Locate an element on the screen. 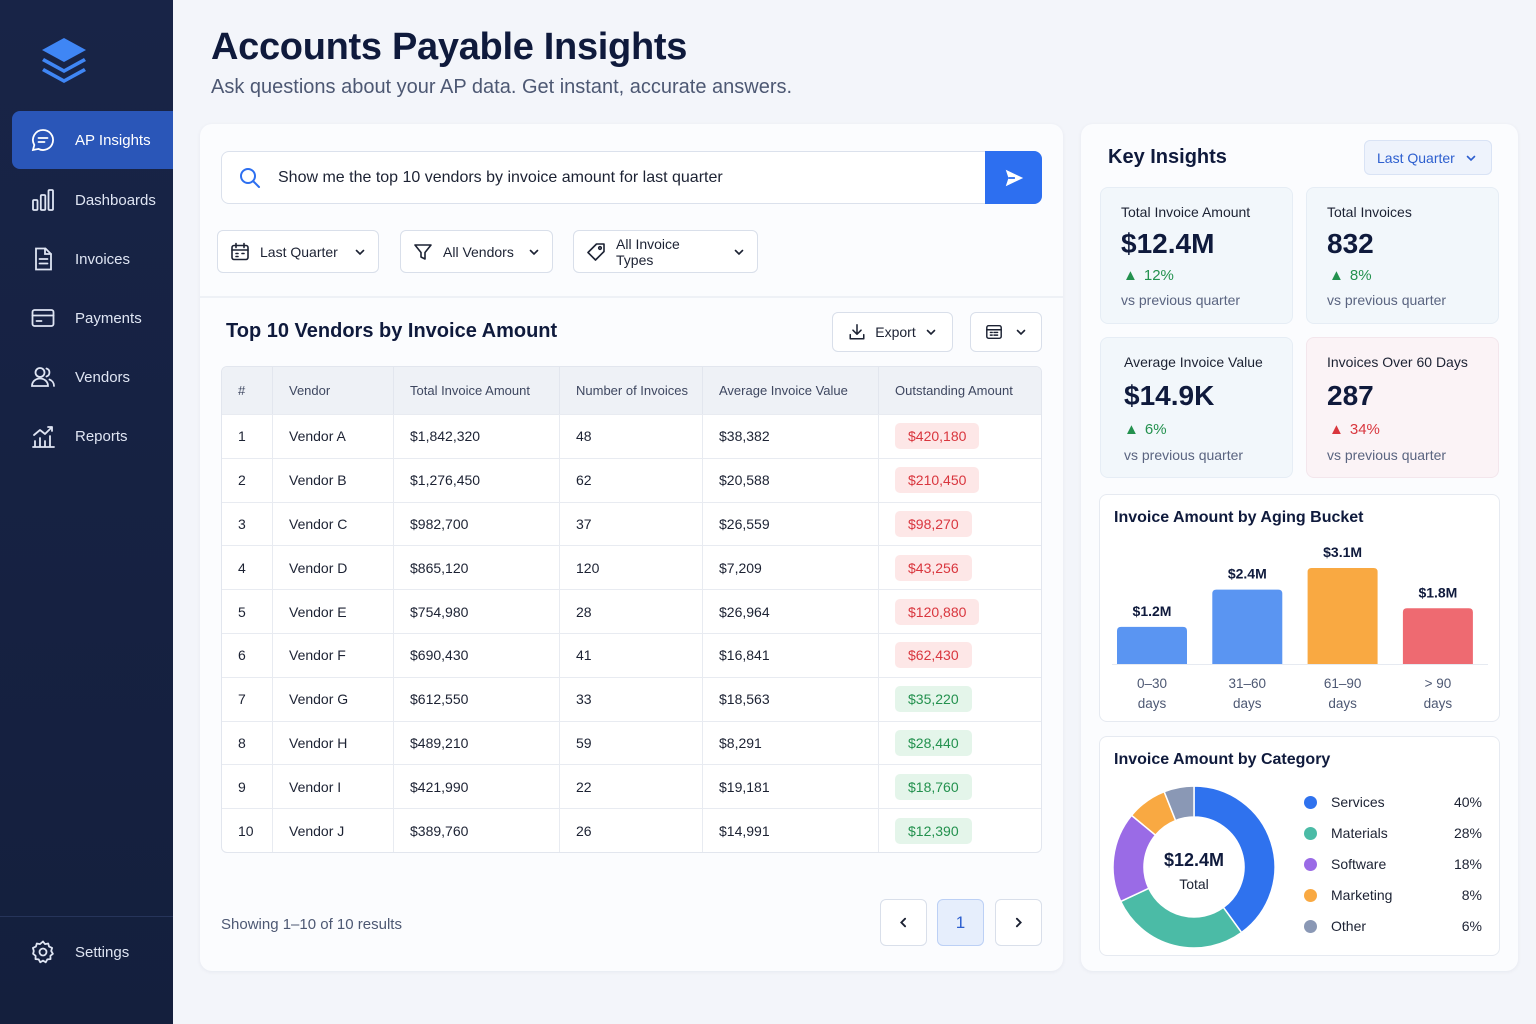  table-cell-avg: $14,991 is located at coordinates (791, 830).